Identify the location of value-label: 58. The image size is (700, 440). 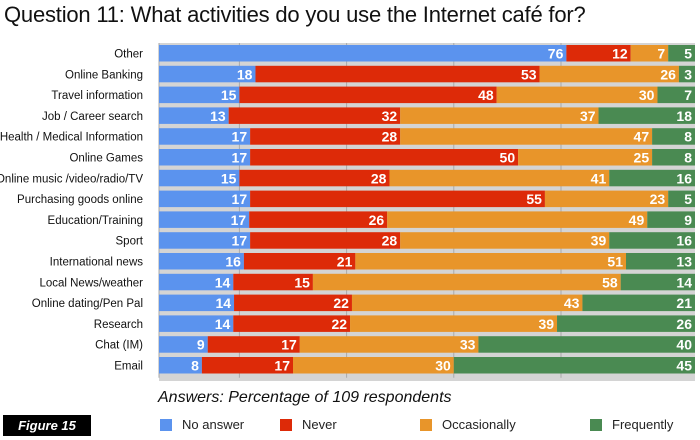
(610, 282).